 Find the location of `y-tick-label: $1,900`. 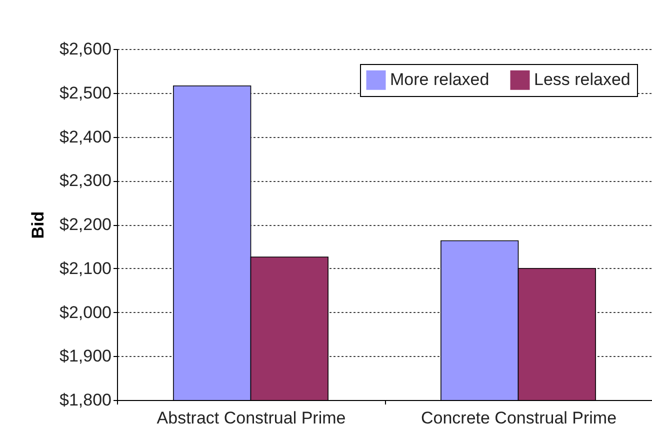

y-tick-label: $1,900 is located at coordinates (86, 356).